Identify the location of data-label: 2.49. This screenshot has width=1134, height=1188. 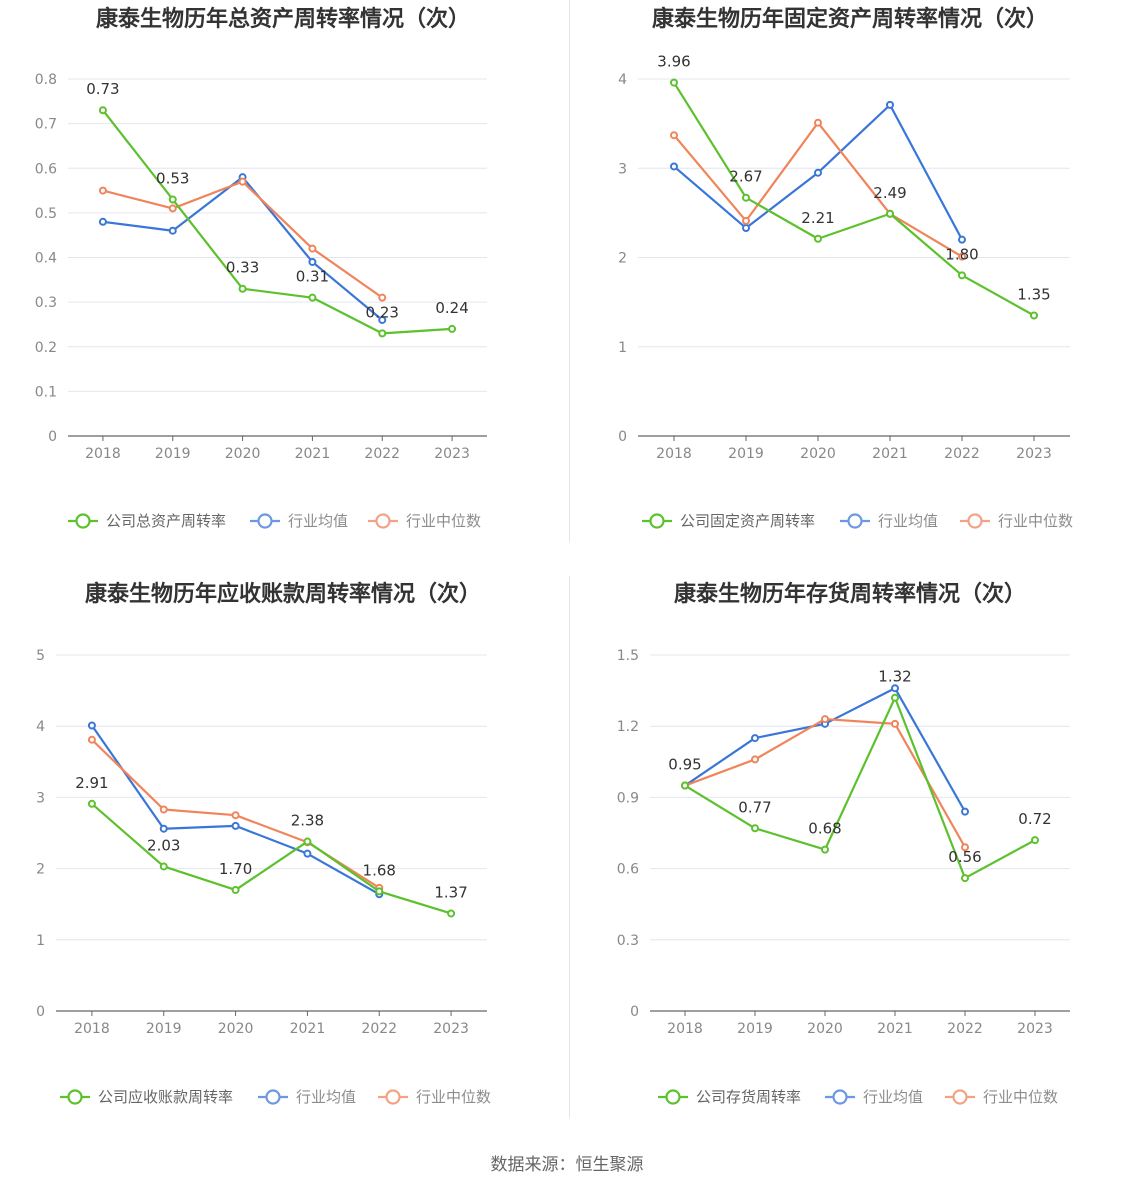
(889, 193).